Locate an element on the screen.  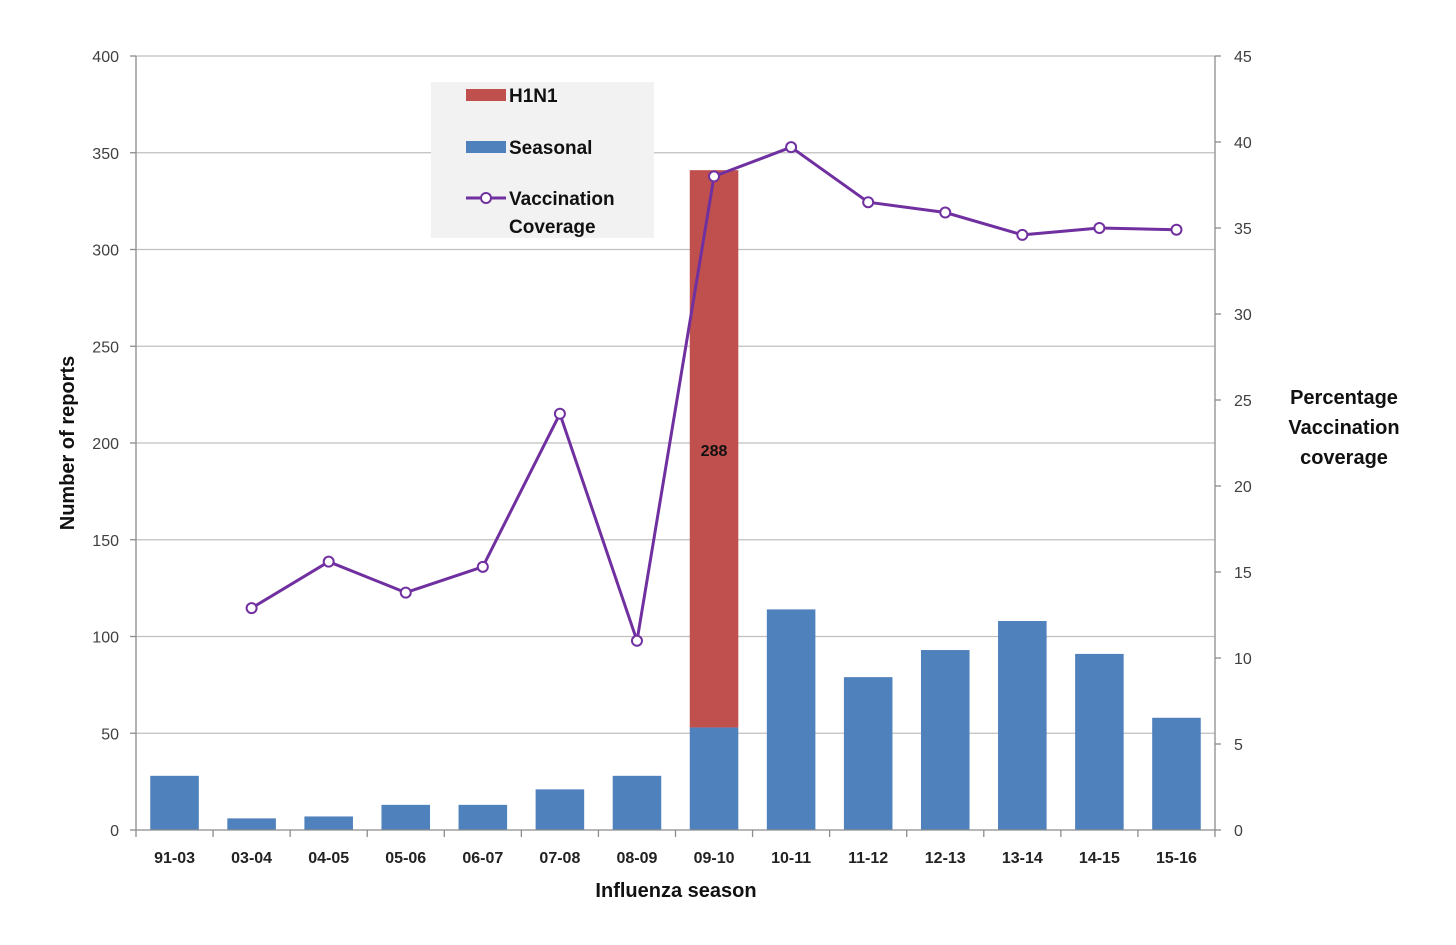
x-tick-label: 04-05 is located at coordinates (328, 858).